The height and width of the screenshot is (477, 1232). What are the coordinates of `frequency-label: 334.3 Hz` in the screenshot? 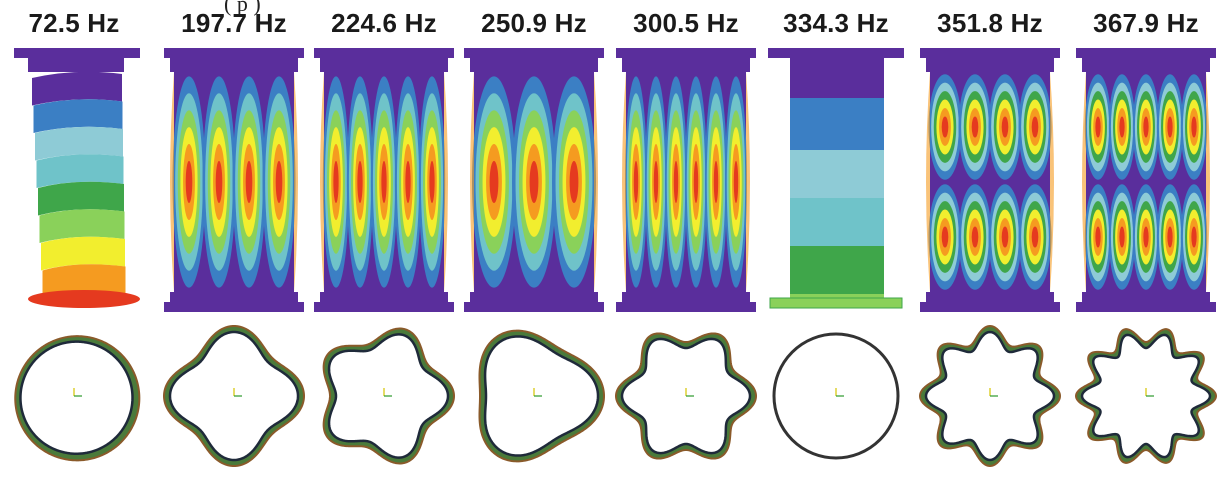 It's located at (836, 23).